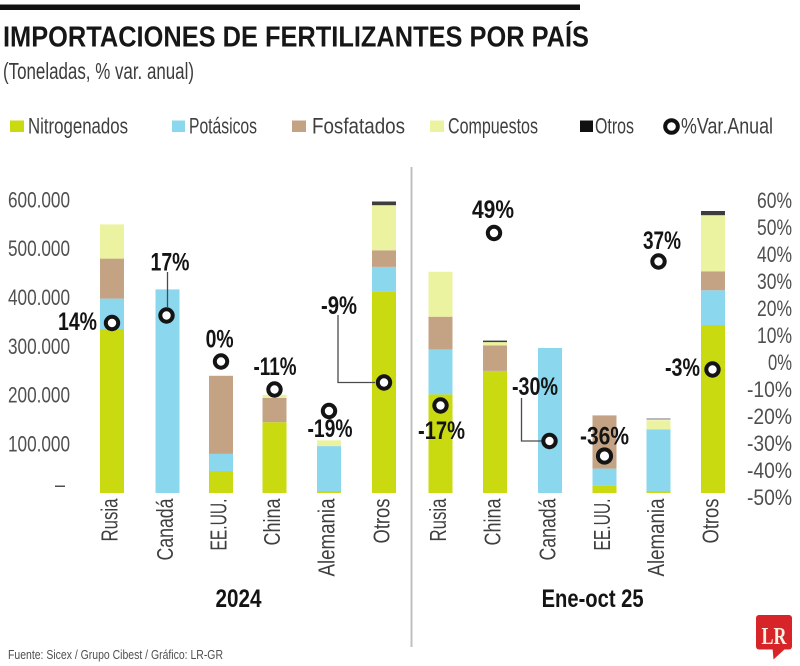 Image resolution: width=800 pixels, height=666 pixels. What do you see at coordinates (769, 497) in the screenshot?
I see `svg-text: -50%` at bounding box center [769, 497].